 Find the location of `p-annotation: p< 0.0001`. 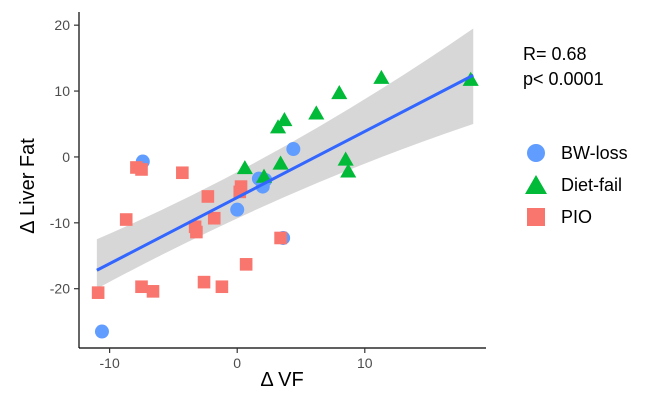

p-annotation: p< 0.0001 is located at coordinates (563, 79).